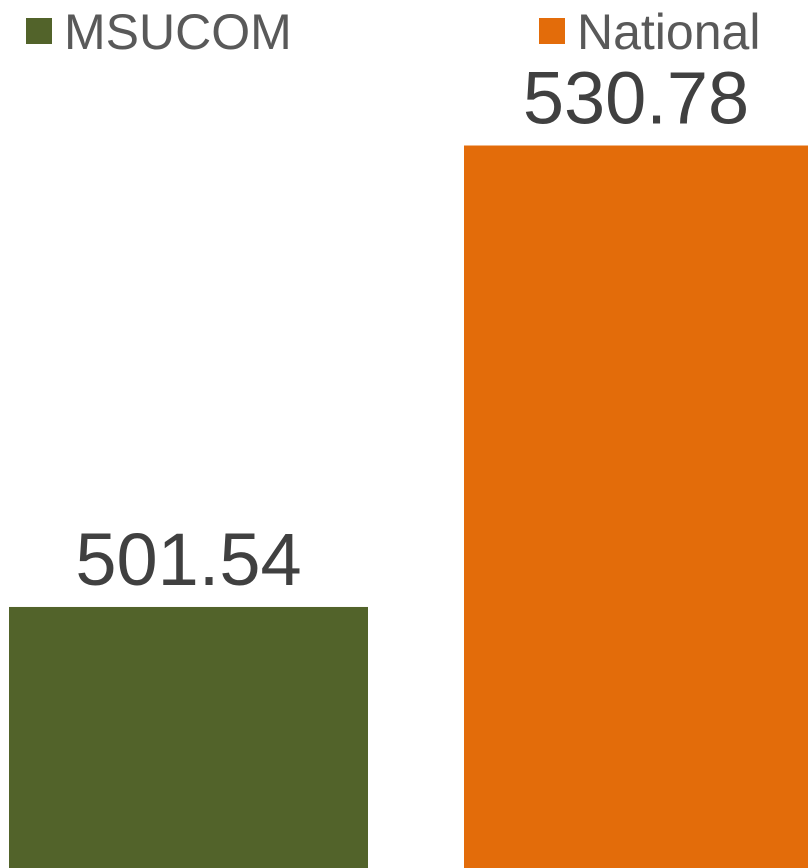  What do you see at coordinates (668, 32) in the screenshot?
I see `legend-label: National` at bounding box center [668, 32].